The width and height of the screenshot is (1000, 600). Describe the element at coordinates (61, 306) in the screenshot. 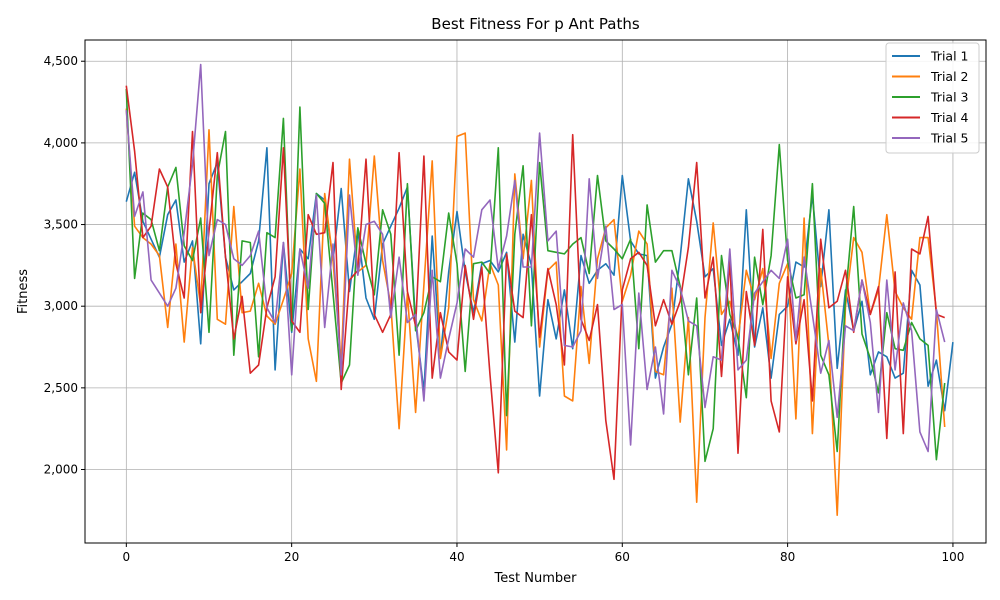

I see `y-tick-label: 3,000` at that location.